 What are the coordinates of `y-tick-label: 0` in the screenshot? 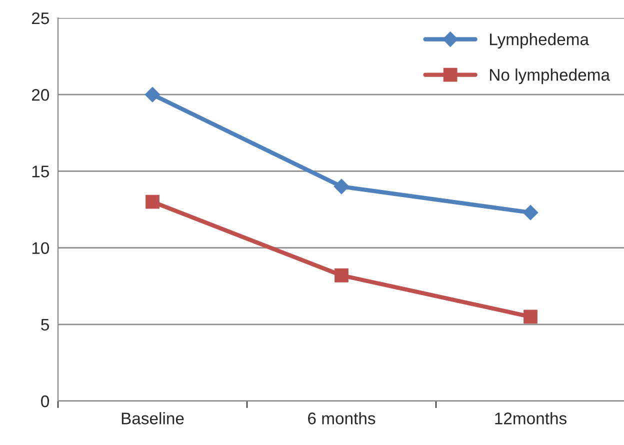 It's located at (45, 401).